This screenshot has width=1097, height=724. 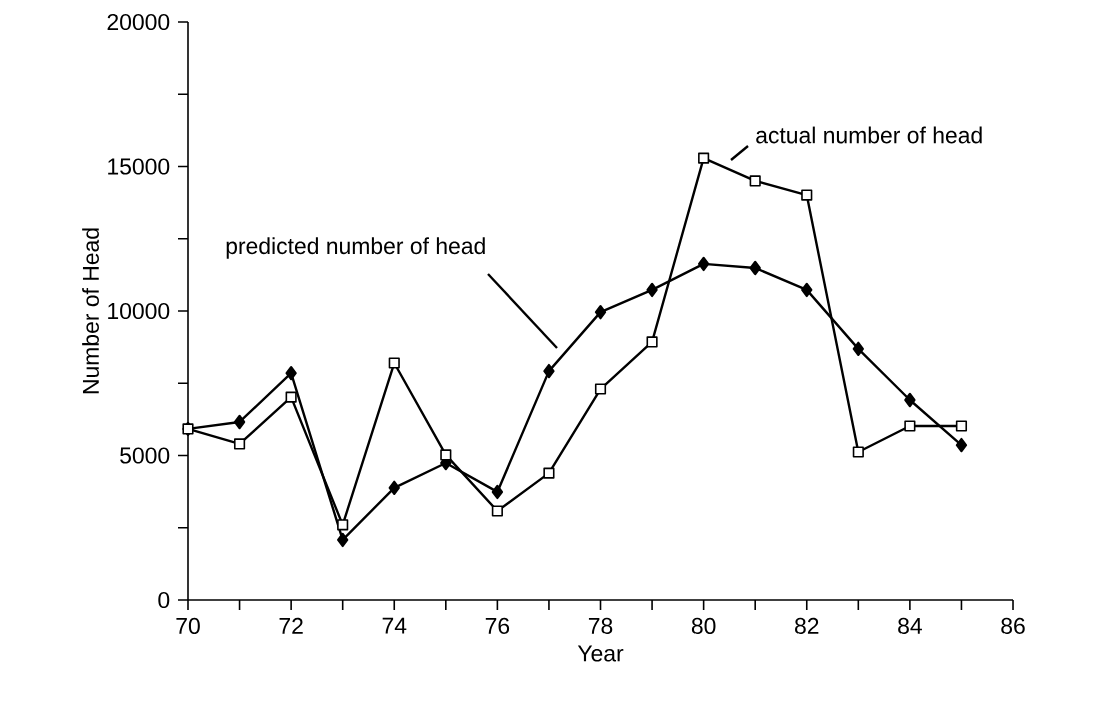 I want to click on y-tick-label: 15000, so click(x=139, y=166).